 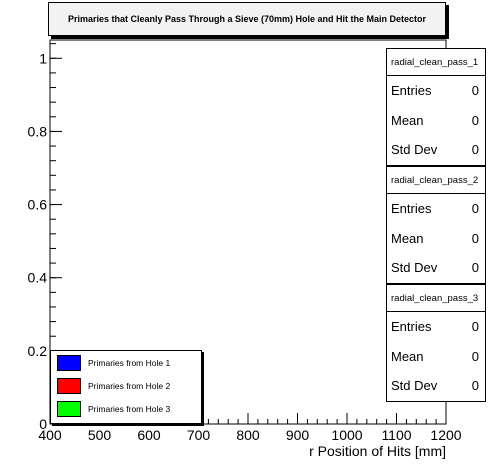 I want to click on stats-name: radial_clean_pass_1, so click(x=436, y=62).